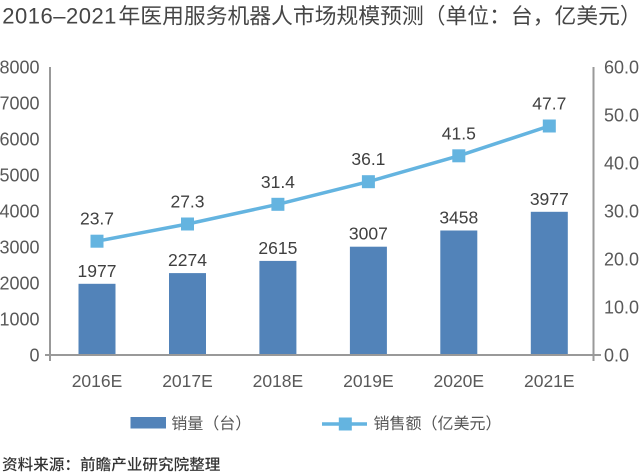 The height and width of the screenshot is (476, 640). What do you see at coordinates (621, 308) in the screenshot?
I see `svg-text: 10.0` at bounding box center [621, 308].